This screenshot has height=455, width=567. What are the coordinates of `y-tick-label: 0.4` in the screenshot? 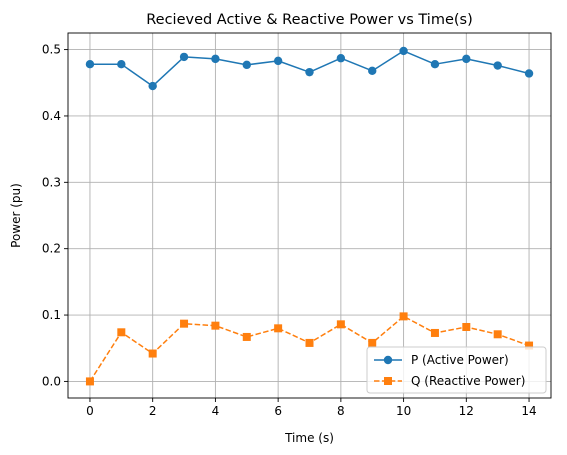 It's located at (51, 116).